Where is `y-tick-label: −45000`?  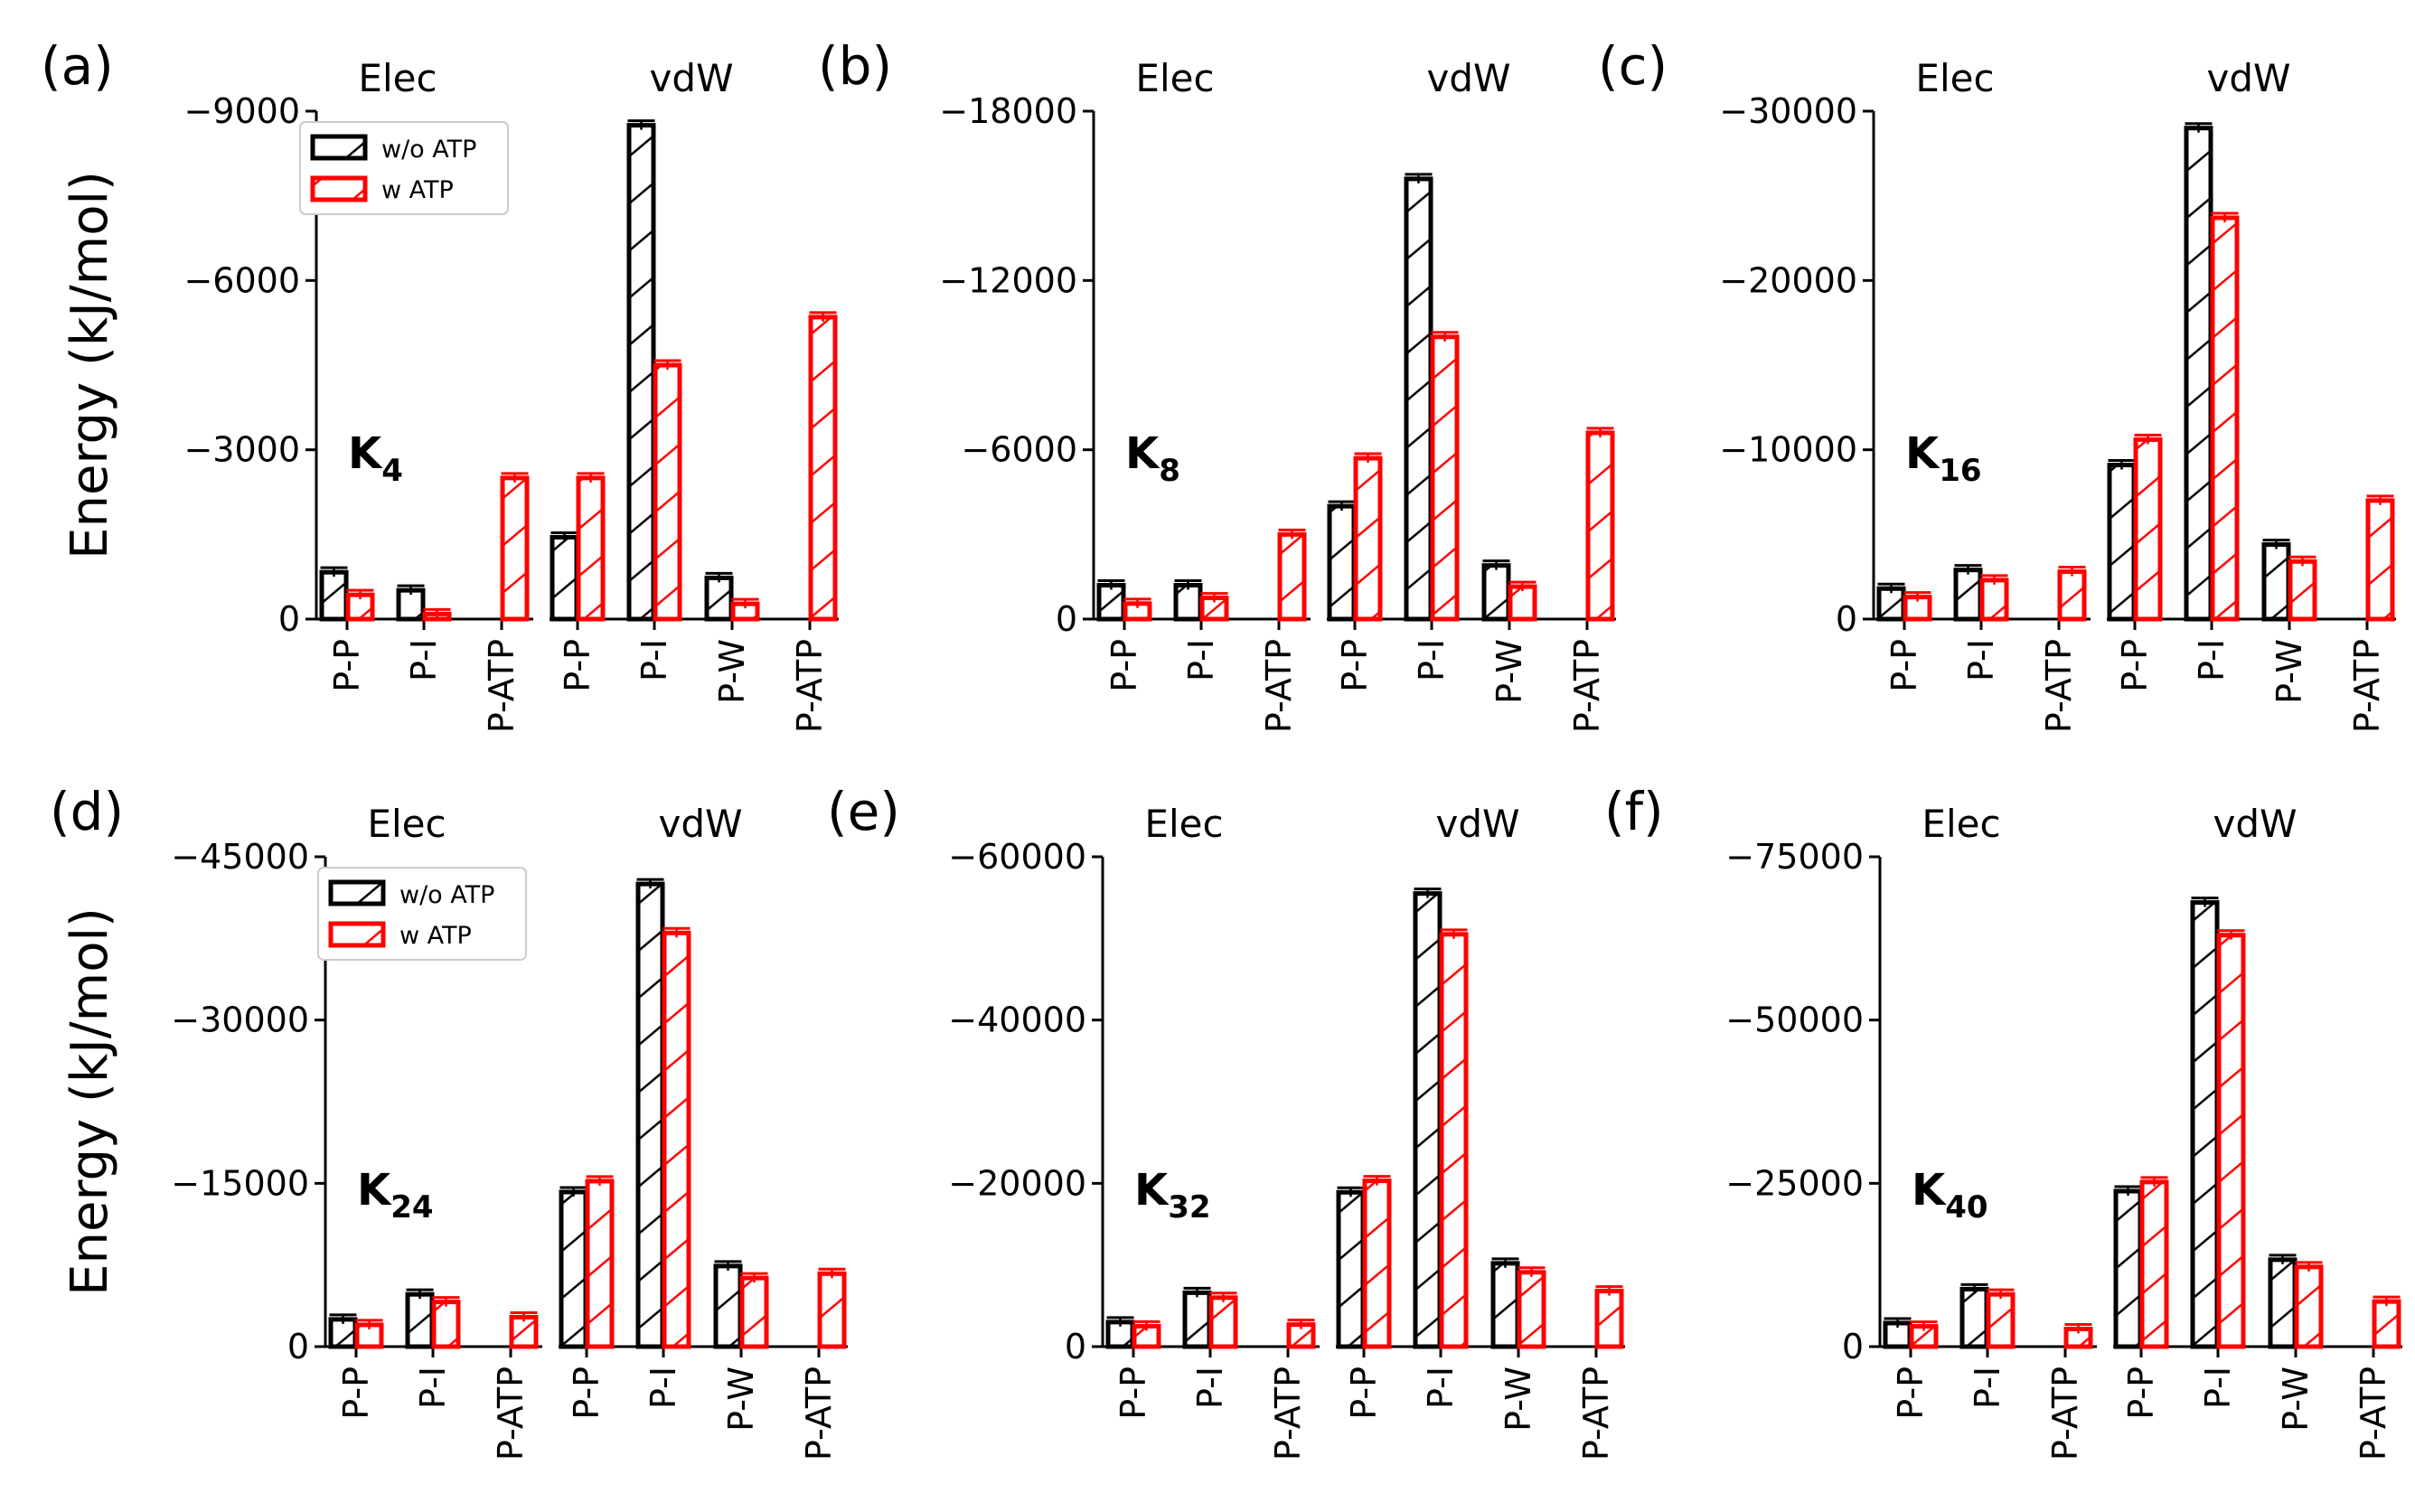
y-tick-label: −45000 is located at coordinates (240, 857).